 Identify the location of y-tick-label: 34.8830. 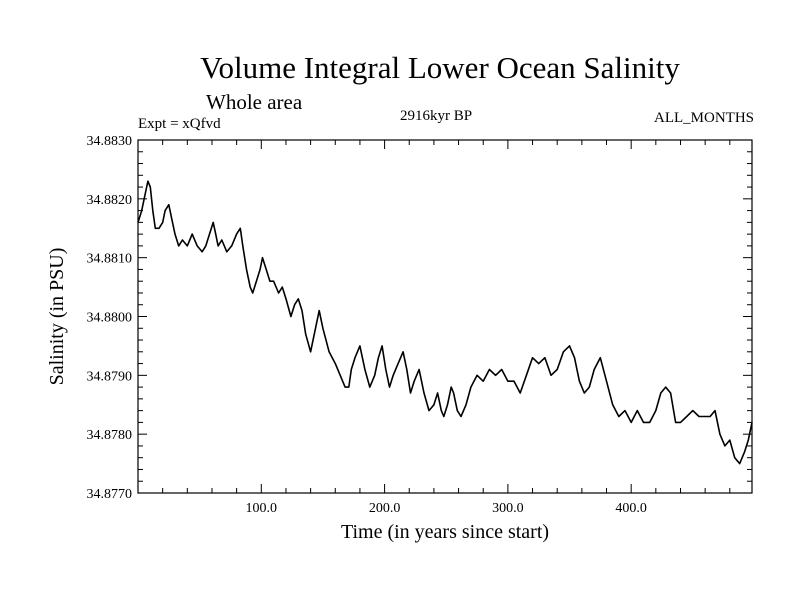
(110, 141).